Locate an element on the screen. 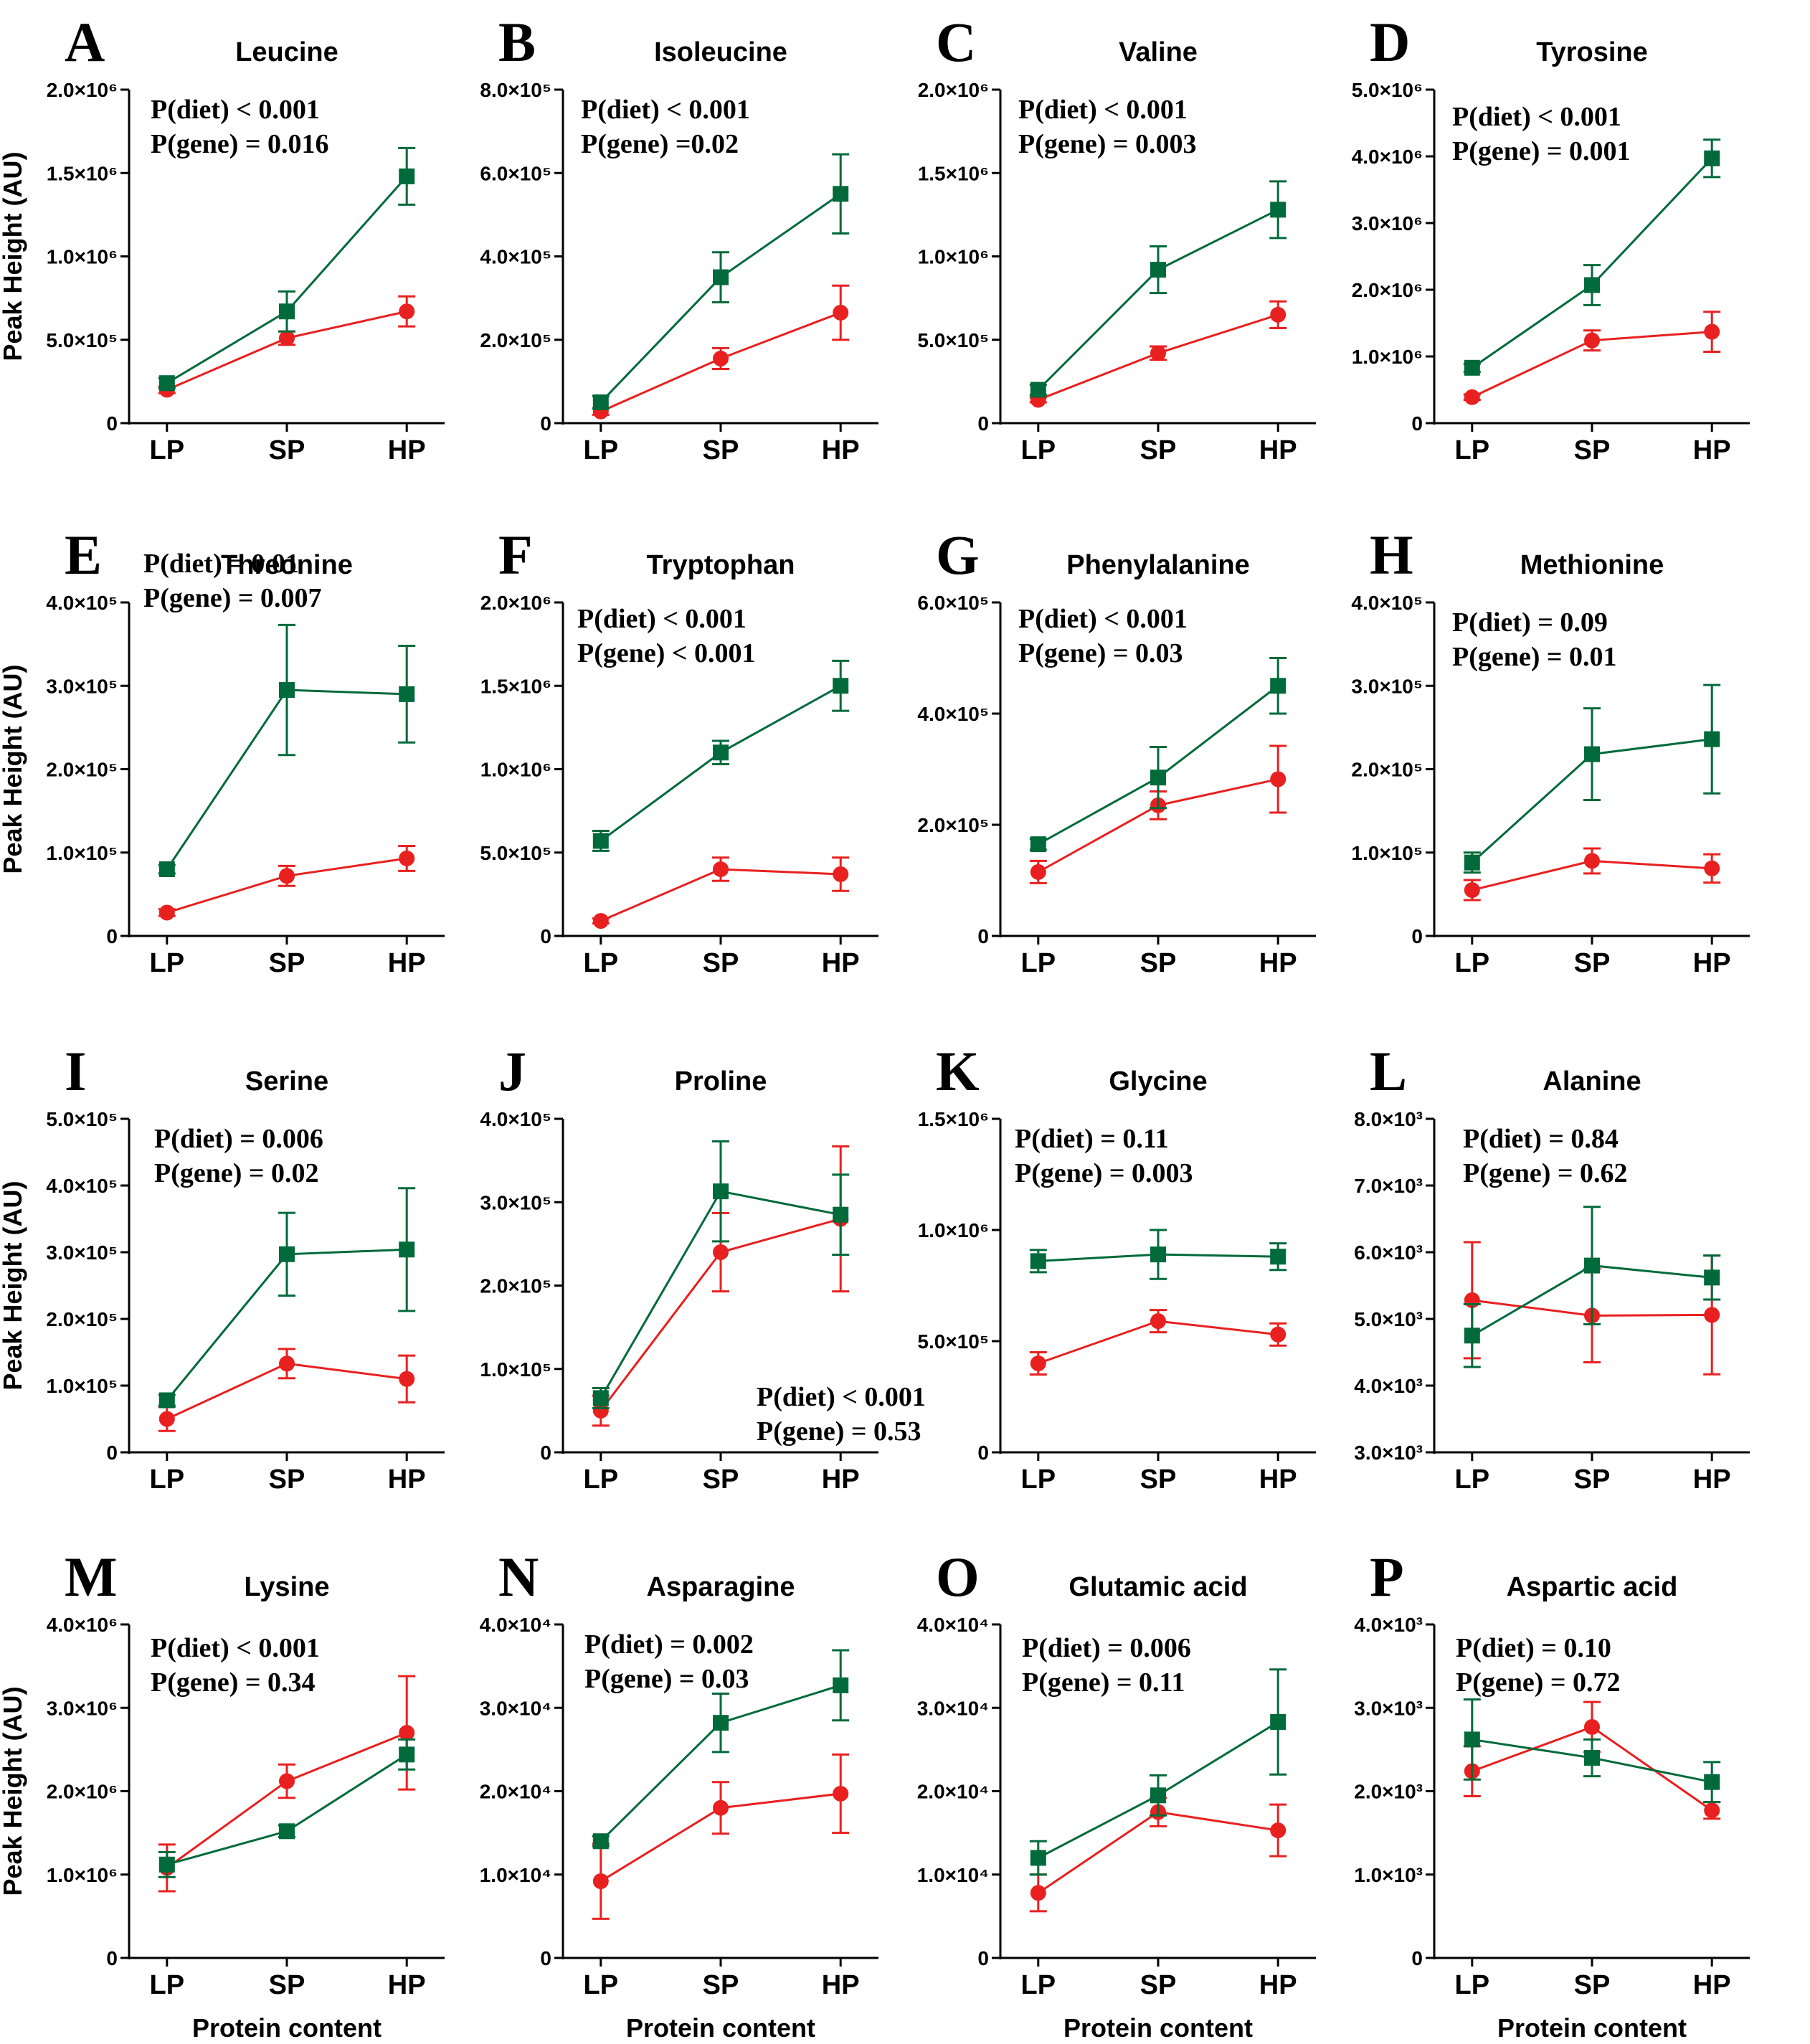 The width and height of the screenshot is (1810, 2044). panel-letter: P is located at coordinates (1387, 1577).